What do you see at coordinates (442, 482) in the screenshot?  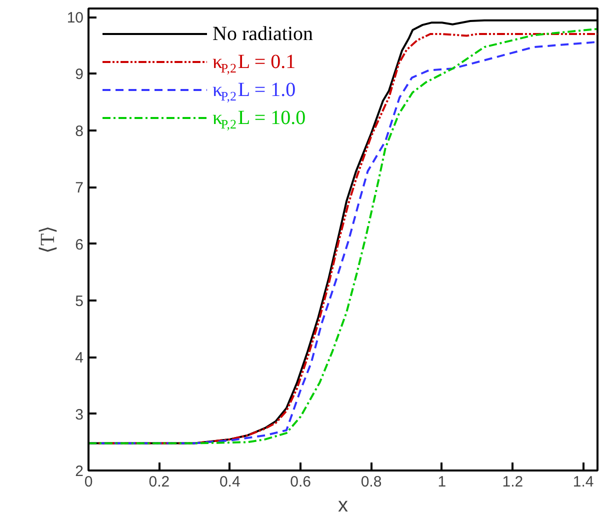 I see `x-tick-label: 1` at bounding box center [442, 482].